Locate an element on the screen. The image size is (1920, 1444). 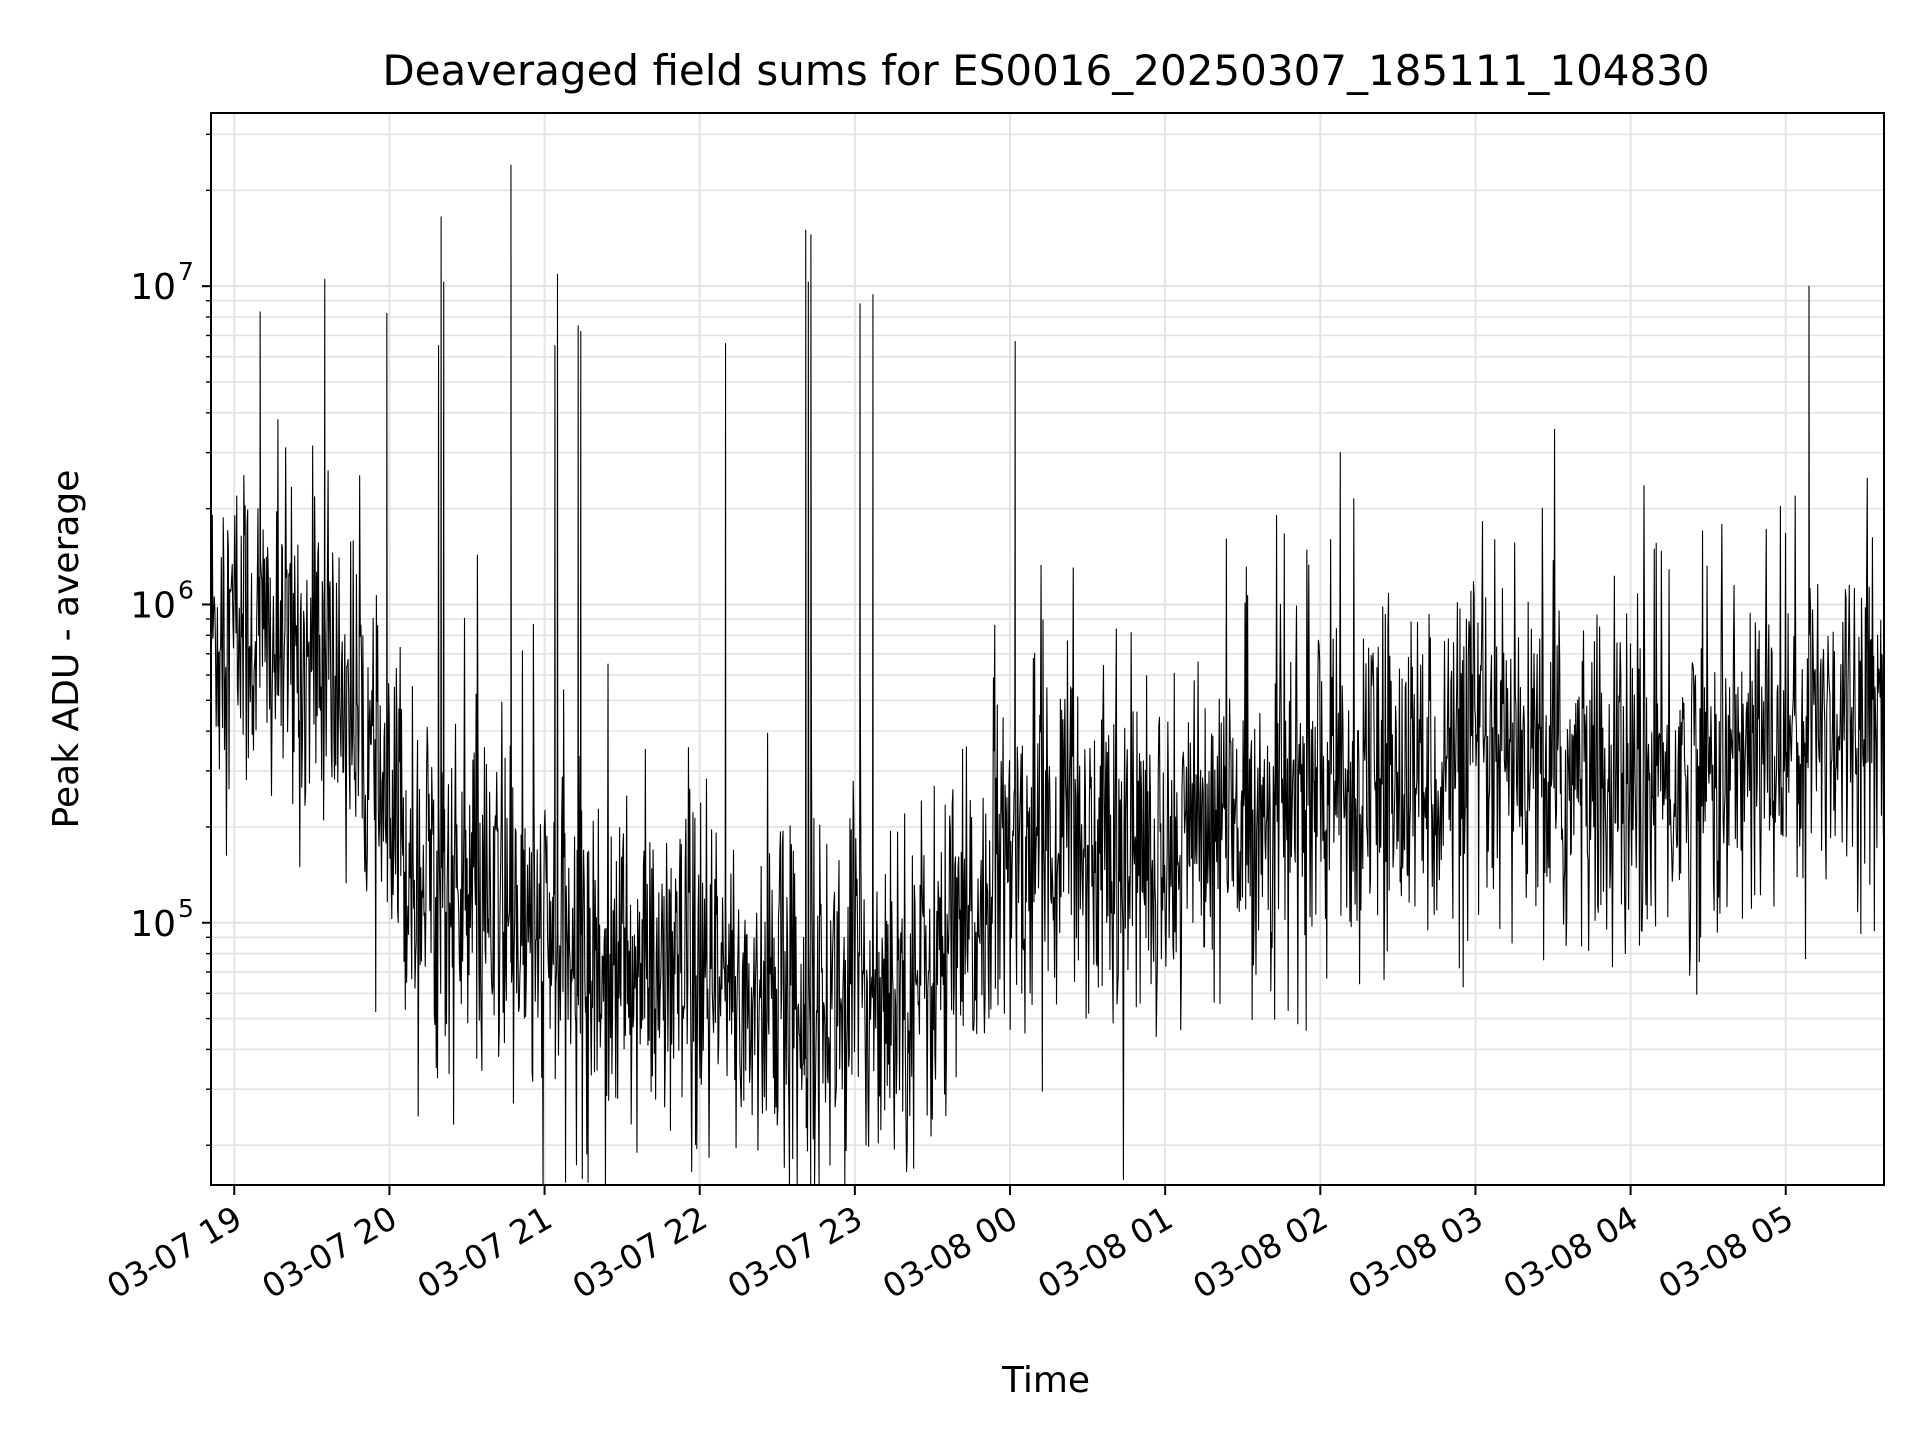
y-tick-label-exponent: 7 is located at coordinates (186, 271).